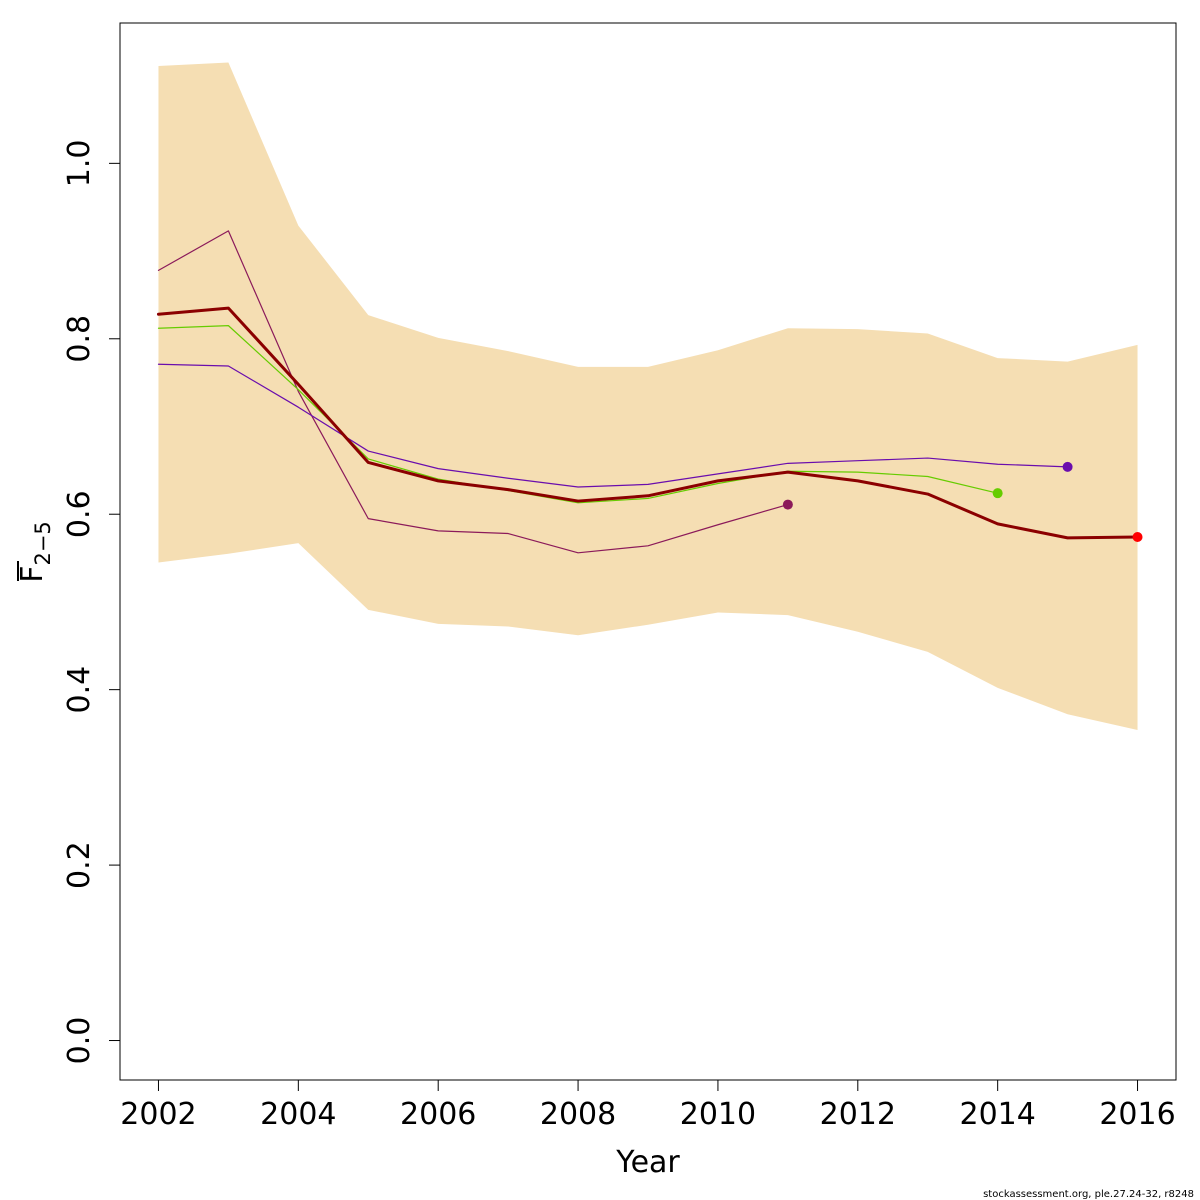 This screenshot has width=1200, height=1200. I want to click on x-axis: 2002 2004 2006 2008 2010 2012 2014 2016, so click(648, 1106).